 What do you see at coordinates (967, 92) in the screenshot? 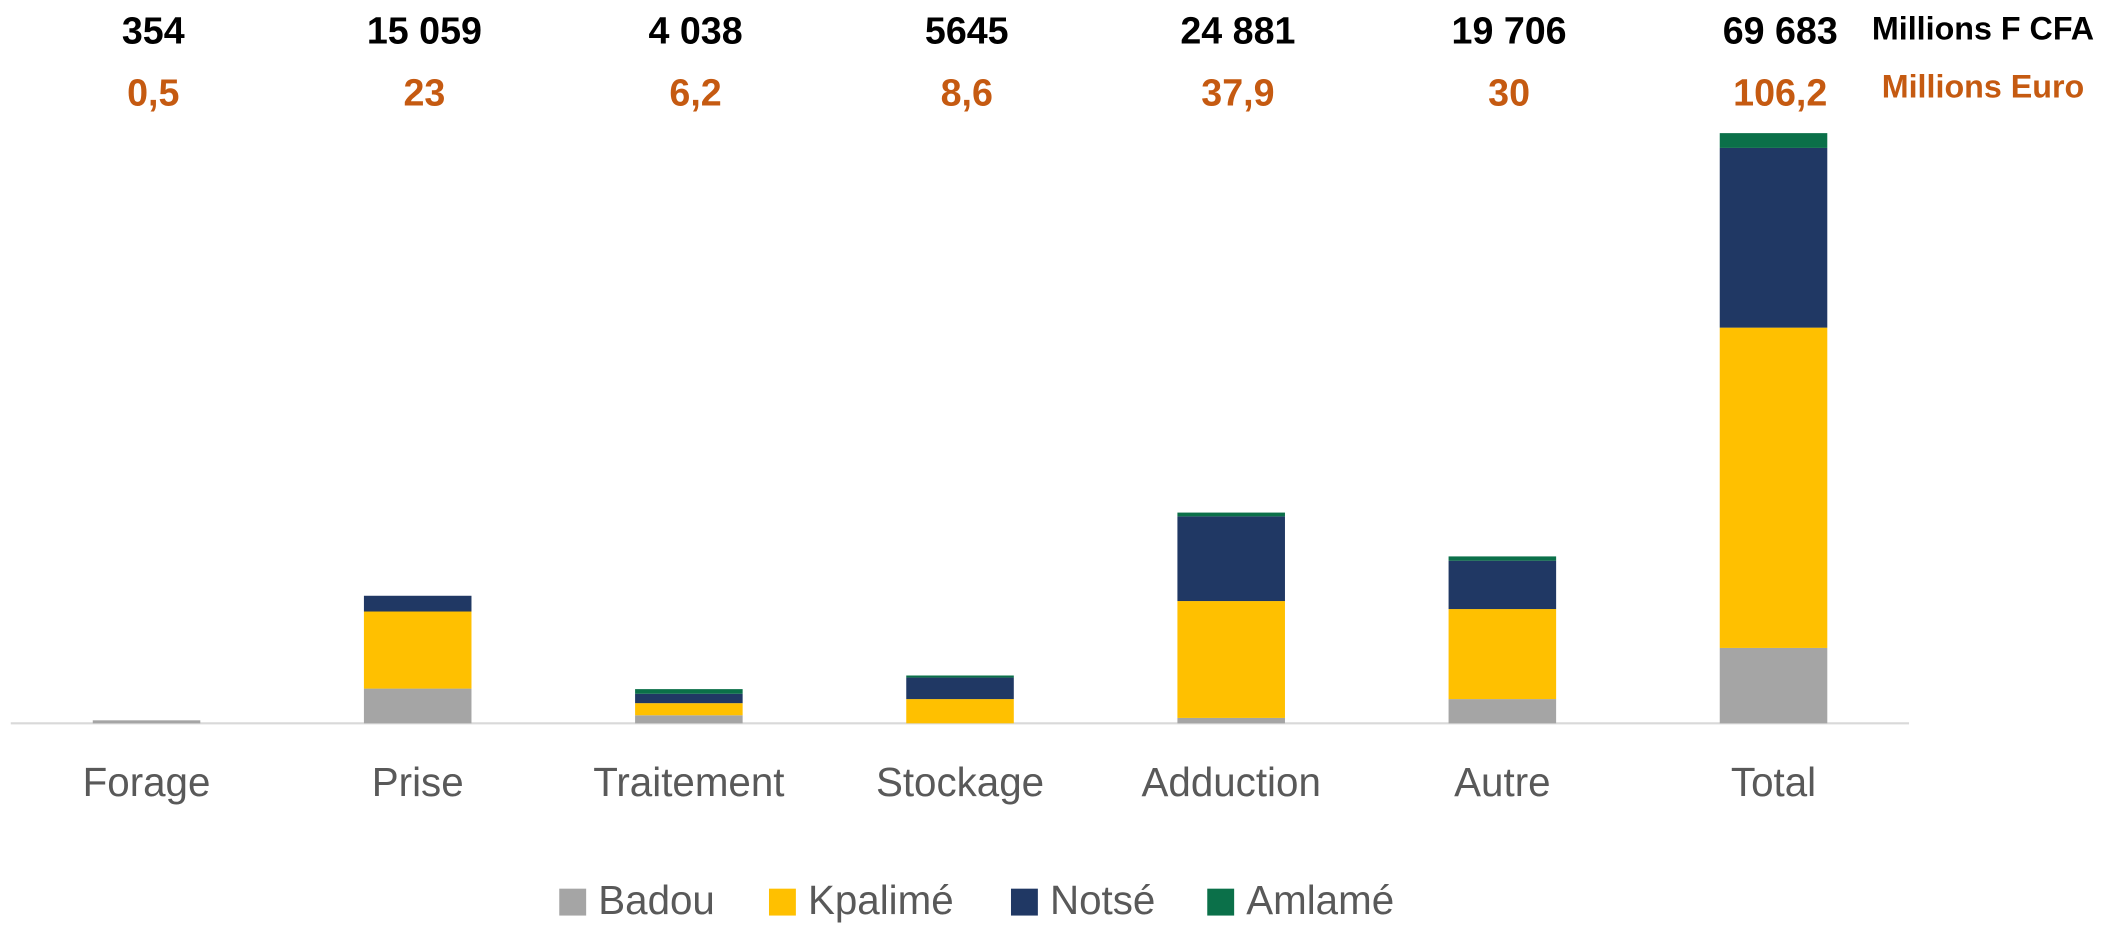
I see `euro-label: 8,6` at bounding box center [967, 92].